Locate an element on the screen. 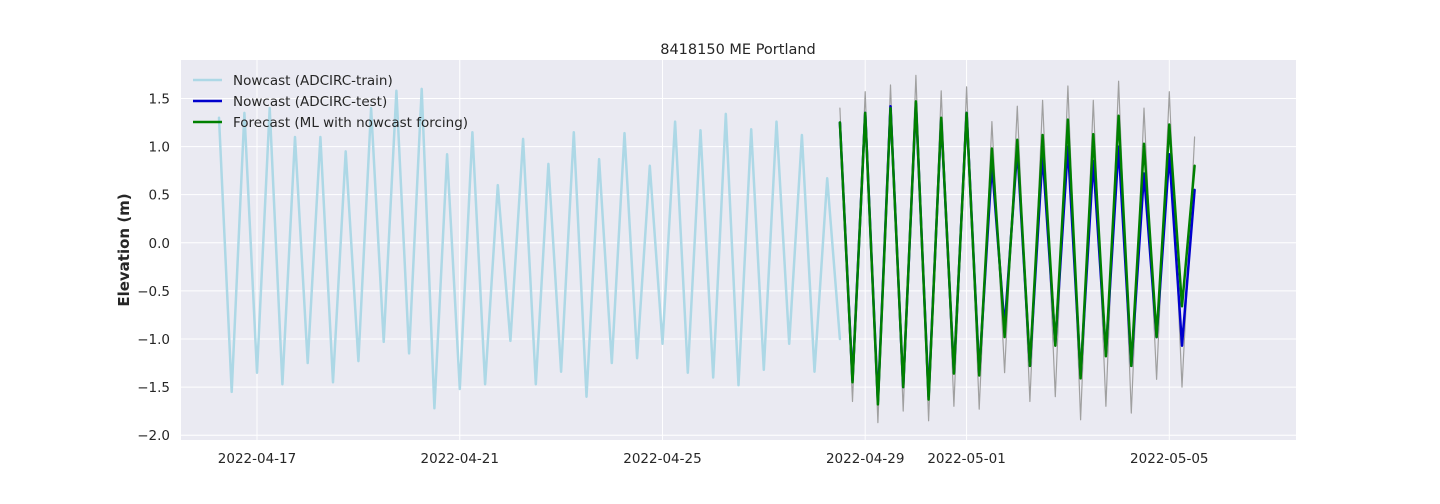 This screenshot has height=504, width=1440. y-tick-label: −1.5 is located at coordinates (153, 388).